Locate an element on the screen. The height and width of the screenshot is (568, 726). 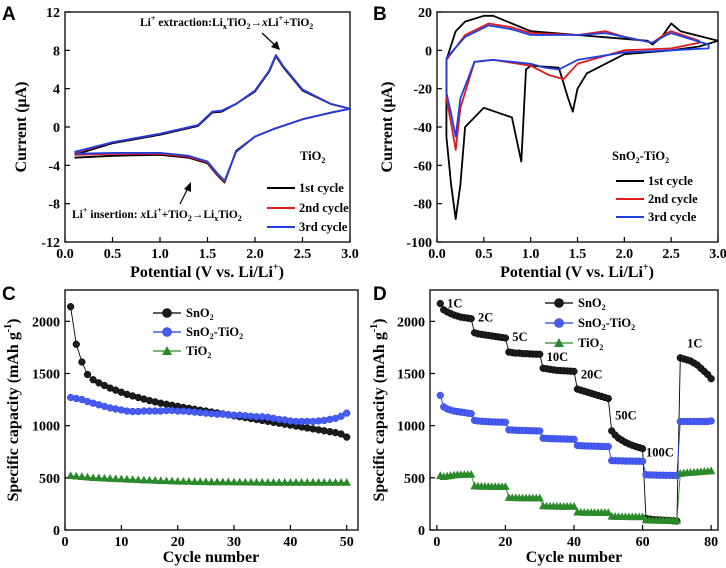
legend-a-label-1: 1st cycle is located at coordinates (321, 188).